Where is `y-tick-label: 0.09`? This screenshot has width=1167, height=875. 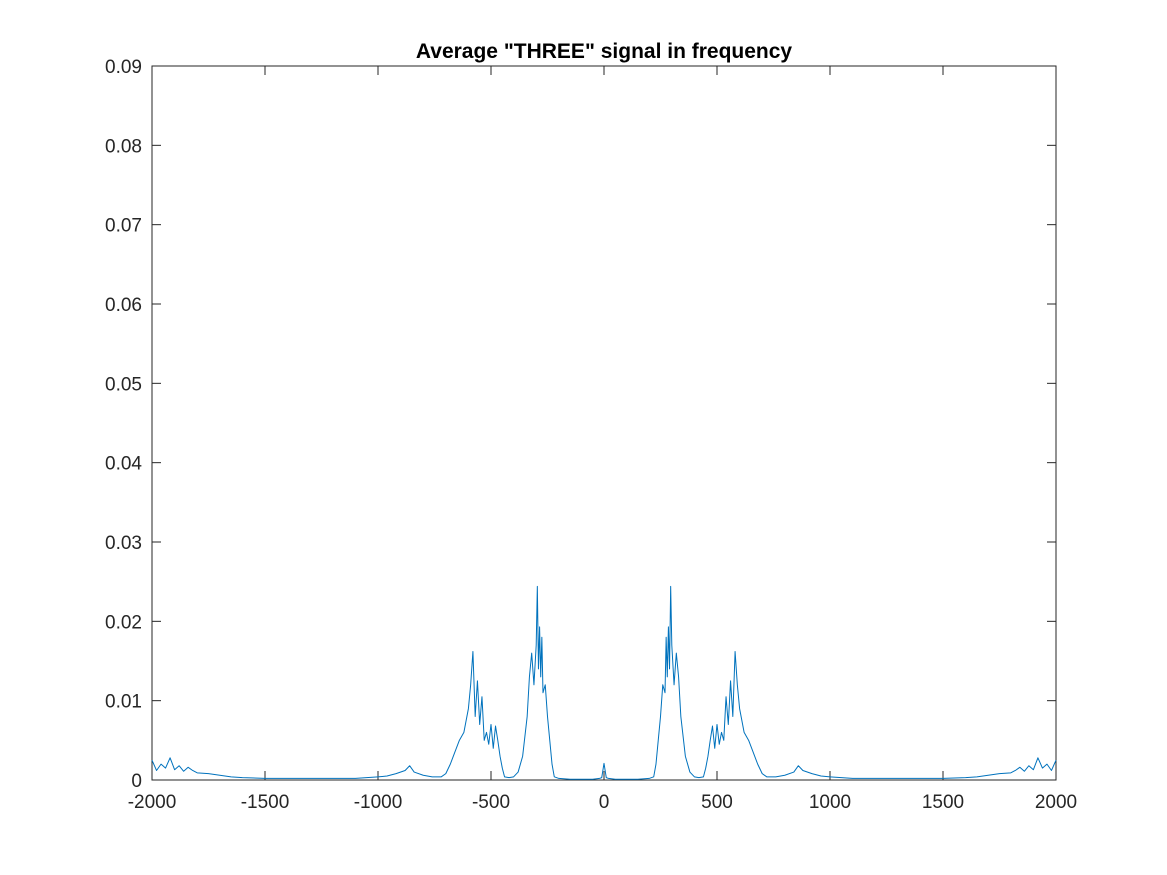 y-tick-label: 0.09 is located at coordinates (123, 67).